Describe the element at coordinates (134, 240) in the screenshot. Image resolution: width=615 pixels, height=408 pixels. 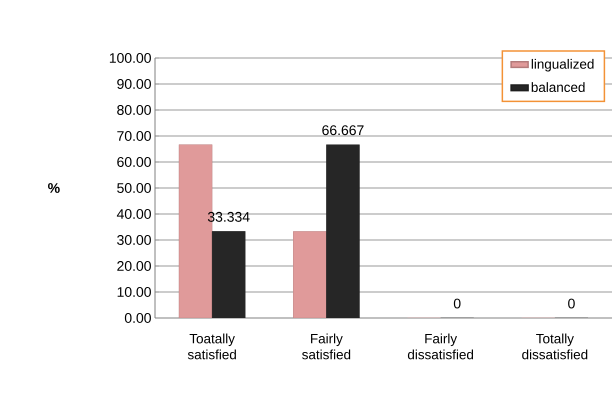
I see `y-tick-label: 30.00` at that location.